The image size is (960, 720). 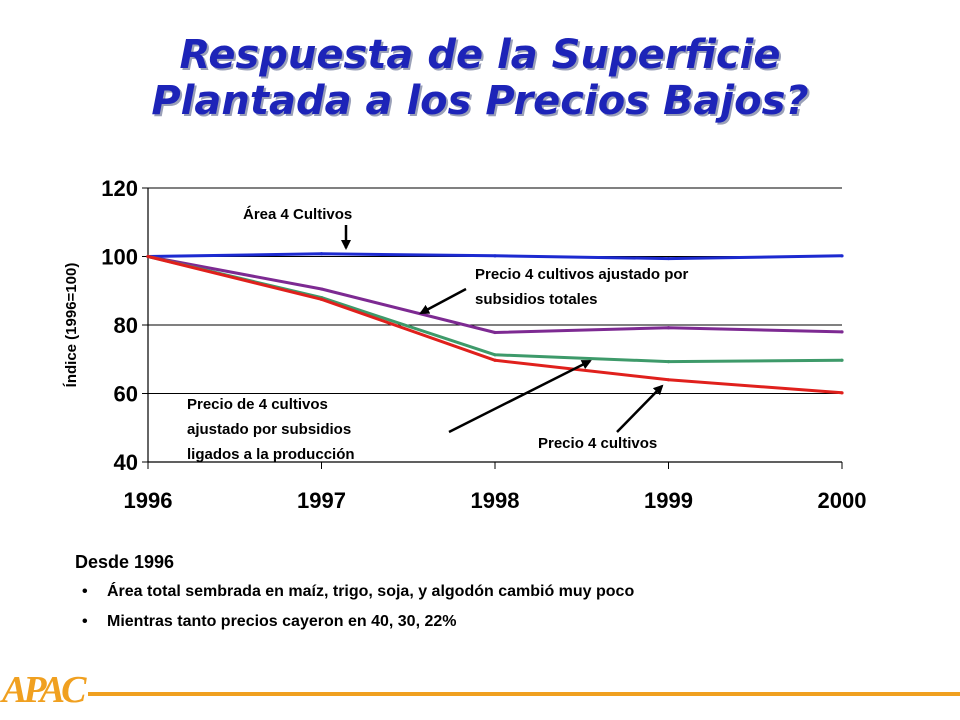 I want to click on annotation-prod-line-2: ajustado por subsidios, so click(x=269, y=429).